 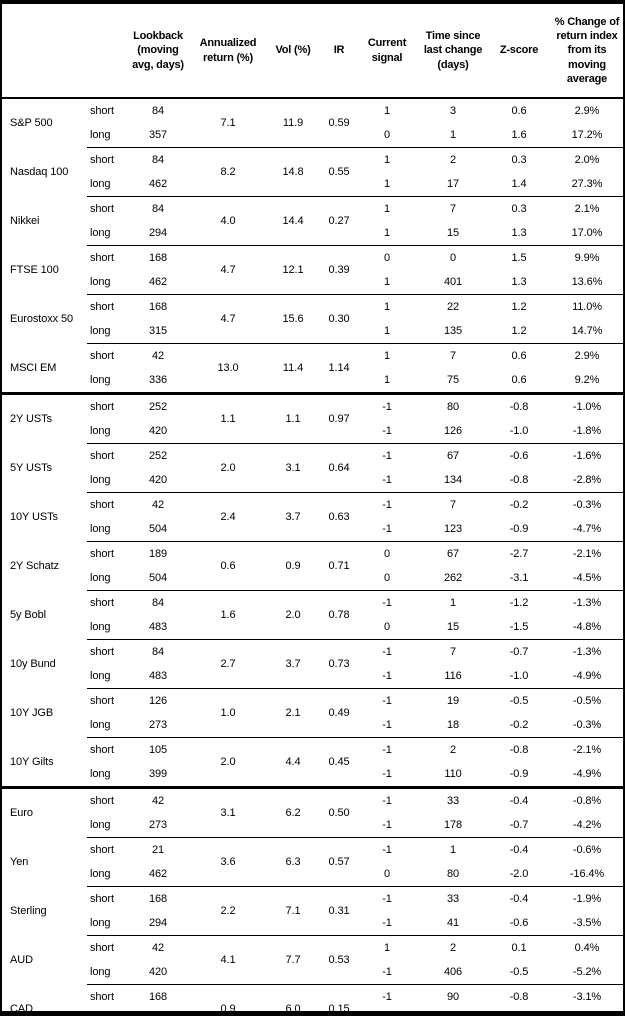 I want to click on zscore-cell: 1.5, so click(x=519, y=257).